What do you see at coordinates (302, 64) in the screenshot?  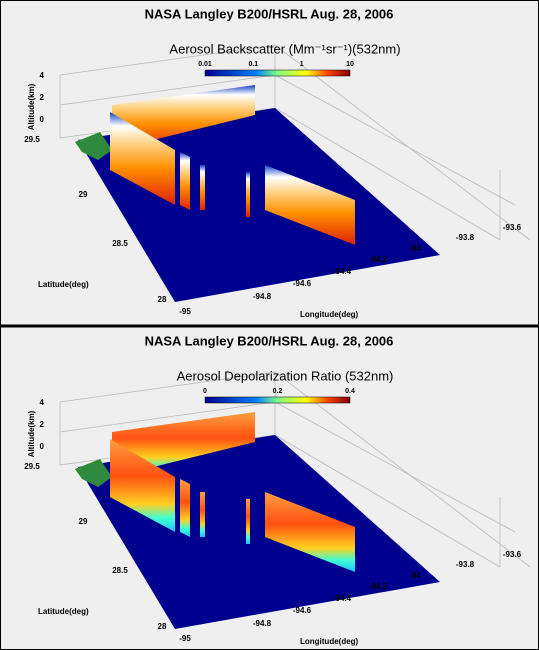 I see `colorbar-tick-label: 1` at bounding box center [302, 64].